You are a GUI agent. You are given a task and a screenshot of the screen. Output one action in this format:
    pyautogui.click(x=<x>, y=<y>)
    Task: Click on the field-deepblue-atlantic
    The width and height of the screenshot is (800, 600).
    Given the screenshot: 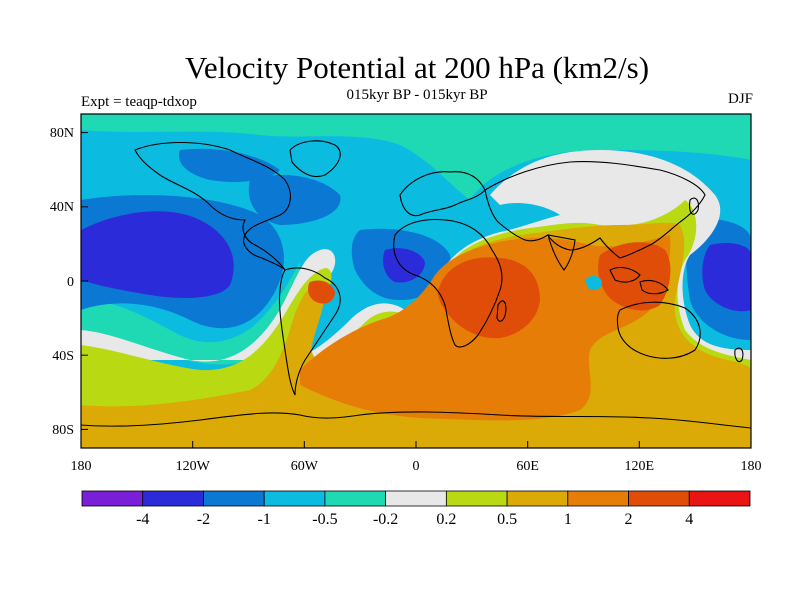 What is the action you would take?
    pyautogui.click(x=404, y=265)
    